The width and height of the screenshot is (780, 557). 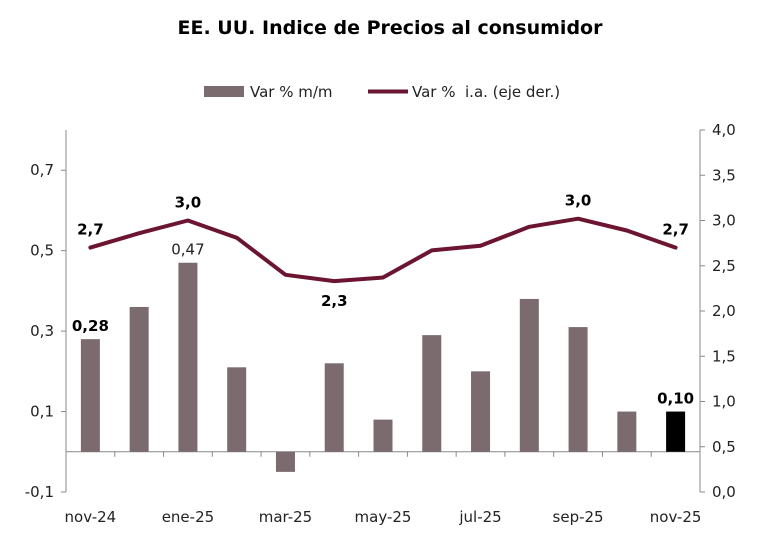 What do you see at coordinates (383, 517) in the screenshot?
I see `x-tick-label: may-25` at bounding box center [383, 517].